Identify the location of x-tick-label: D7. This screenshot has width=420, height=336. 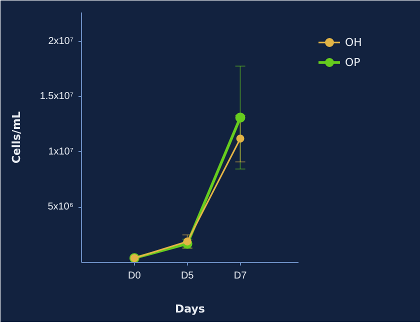
(241, 276).